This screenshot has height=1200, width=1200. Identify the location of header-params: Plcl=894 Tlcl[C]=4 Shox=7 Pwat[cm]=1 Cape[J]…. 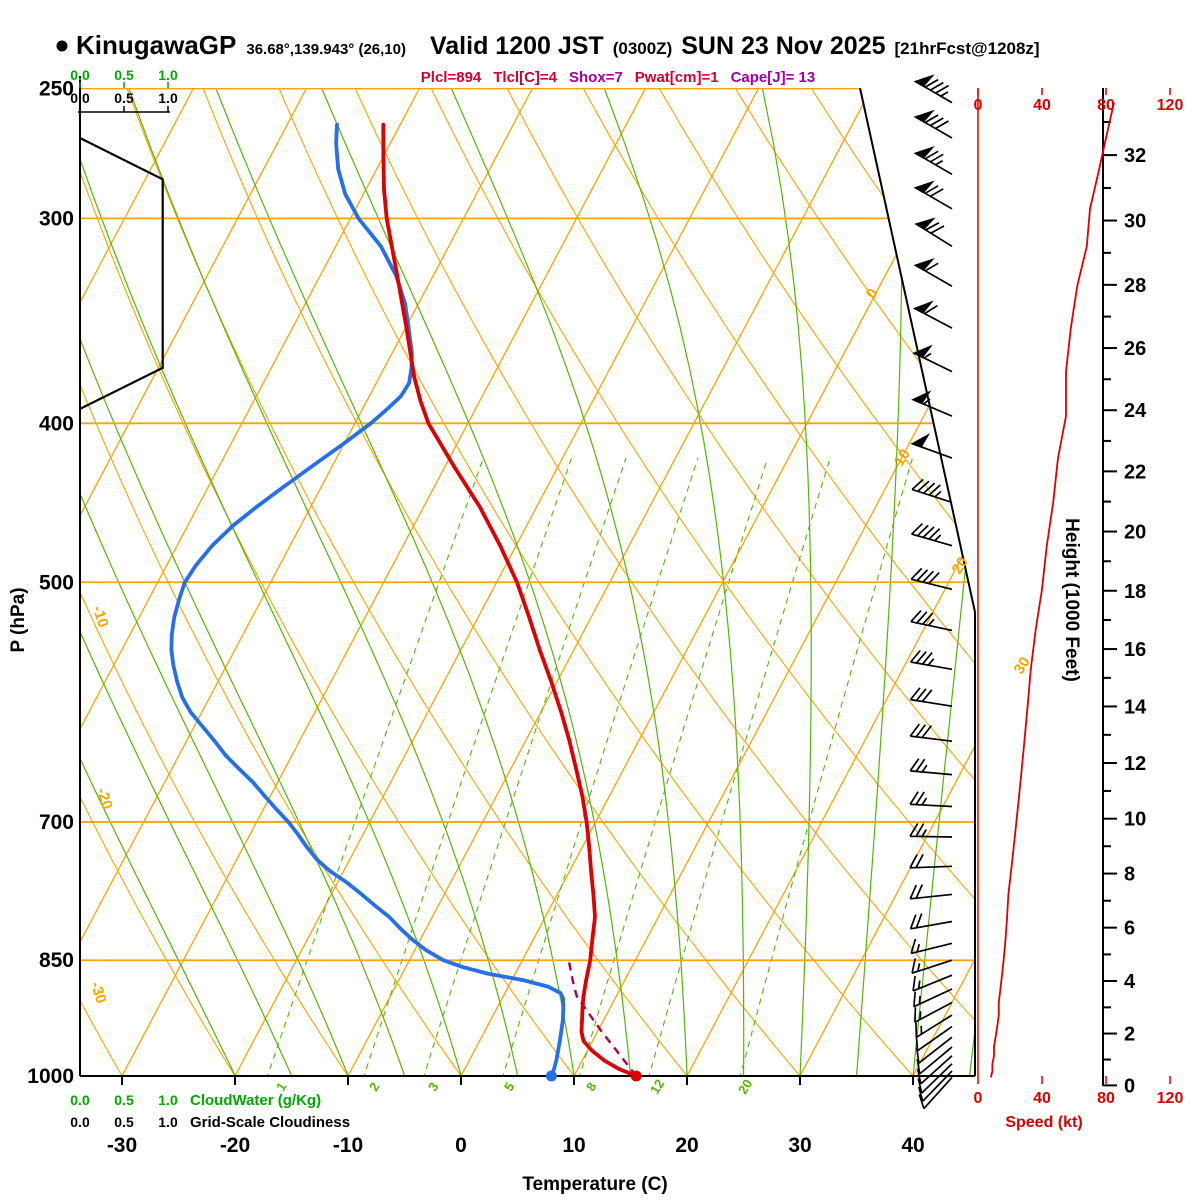
(618, 77).